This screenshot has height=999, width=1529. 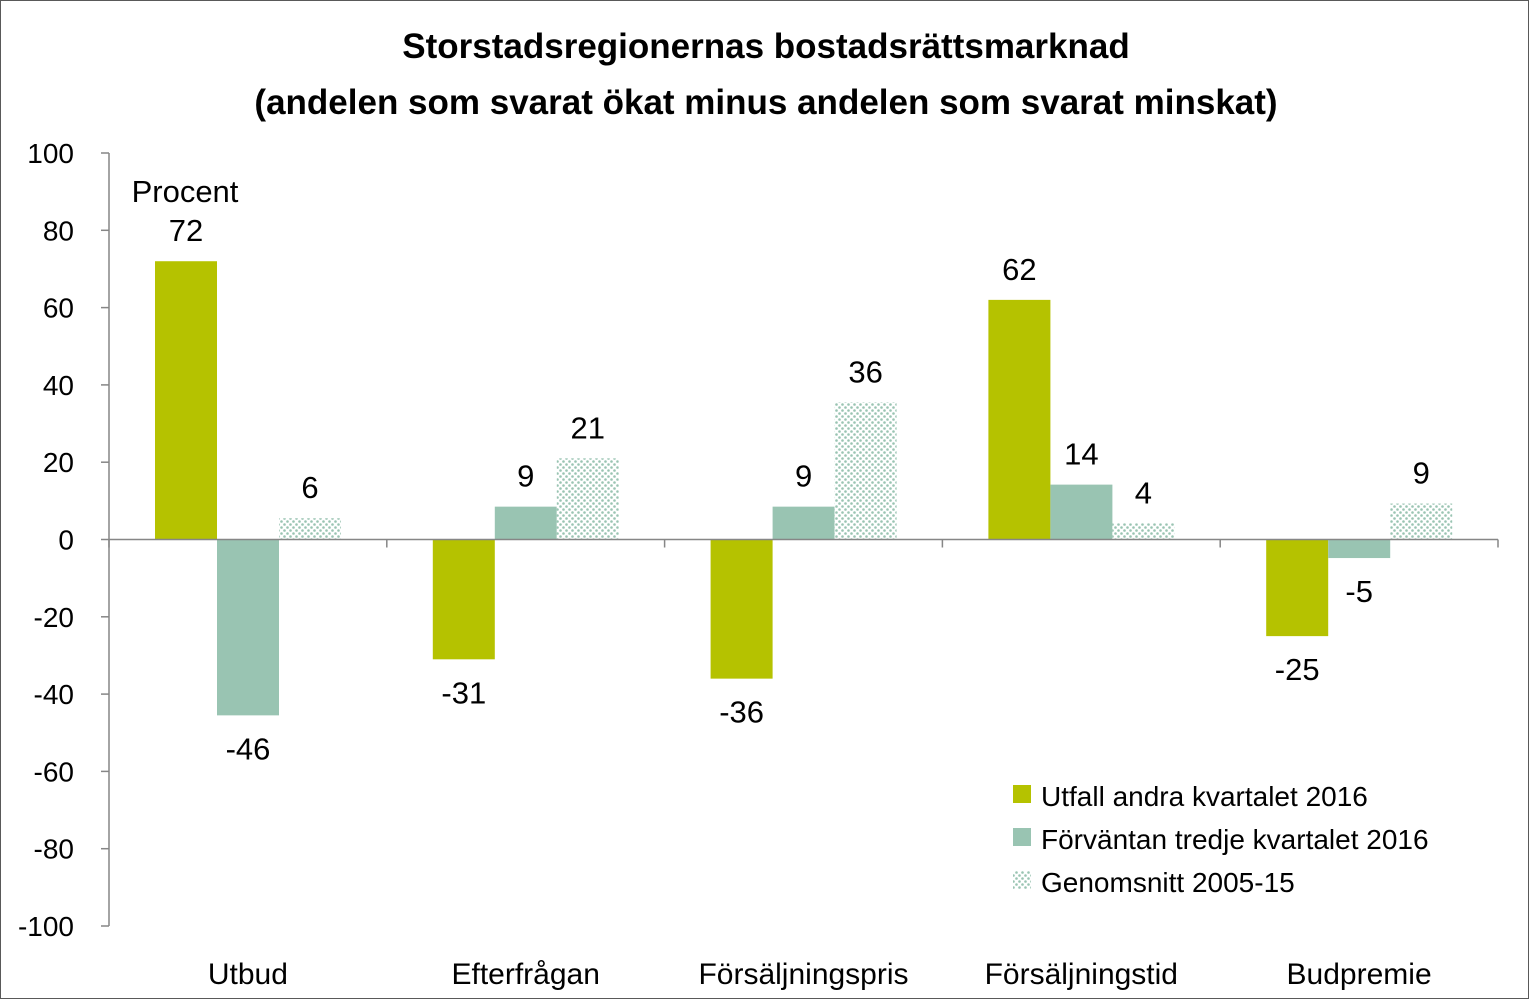 What do you see at coordinates (803, 543) in the screenshot?
I see `x-axis` at bounding box center [803, 543].